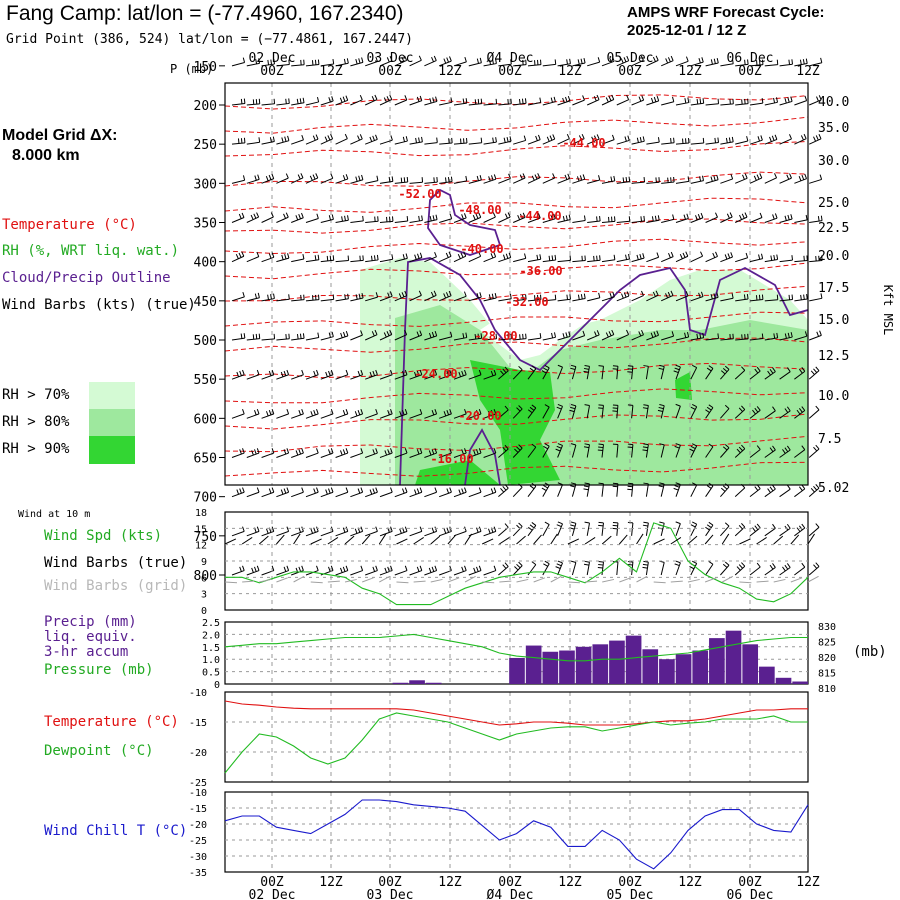  I want to click on wind-10m-caption: Wind at 10 m, so click(54, 514).